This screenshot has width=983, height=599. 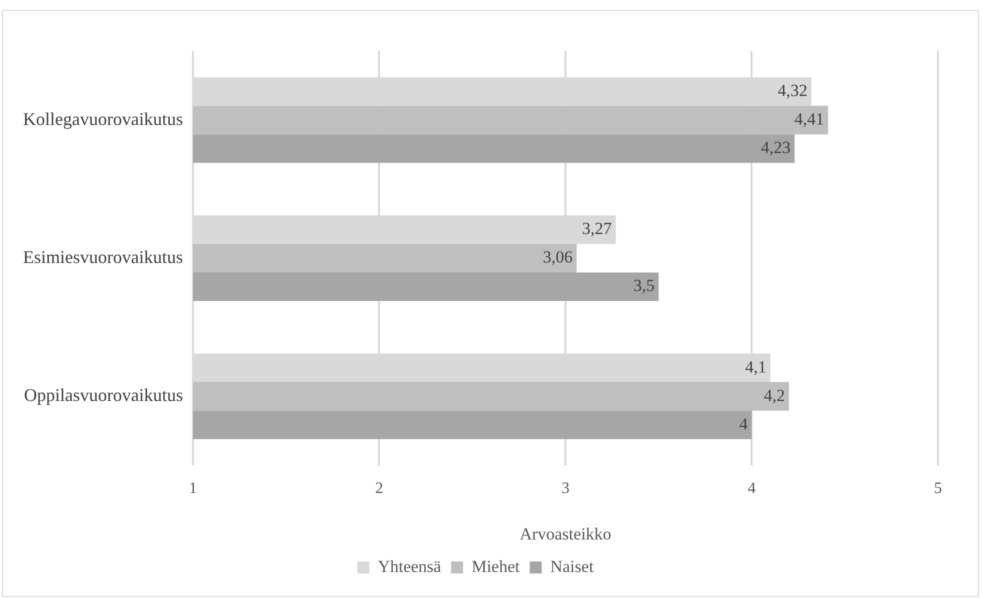 What do you see at coordinates (496, 566) in the screenshot?
I see `legend-label: Miehet` at bounding box center [496, 566].